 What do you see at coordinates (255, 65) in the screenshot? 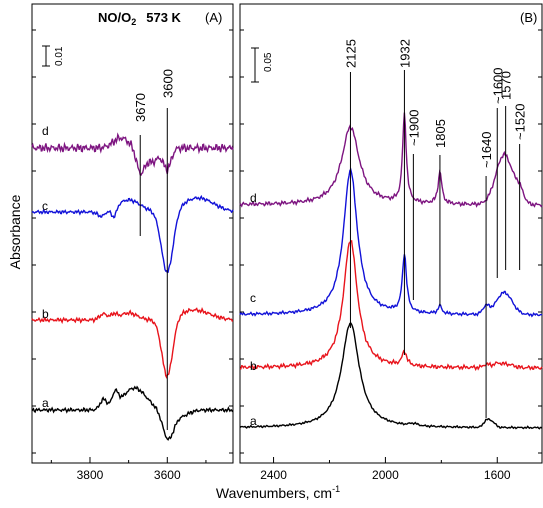
I see `panel-b-scale-bar` at bounding box center [255, 65].